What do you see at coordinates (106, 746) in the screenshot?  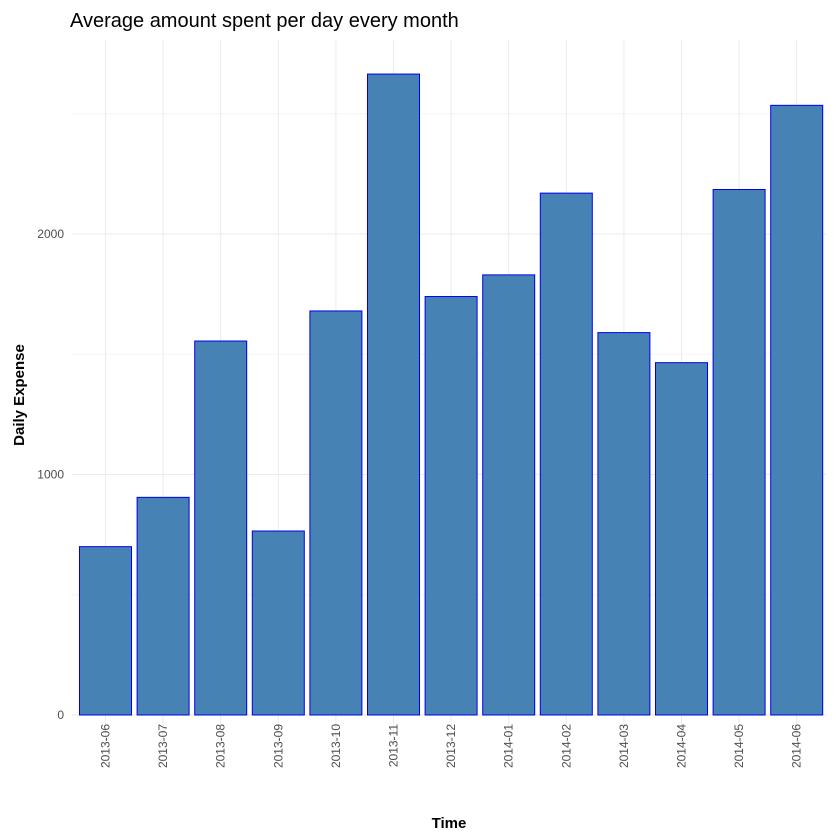 I see `x-tick-label: 2013-06` at bounding box center [106, 746].